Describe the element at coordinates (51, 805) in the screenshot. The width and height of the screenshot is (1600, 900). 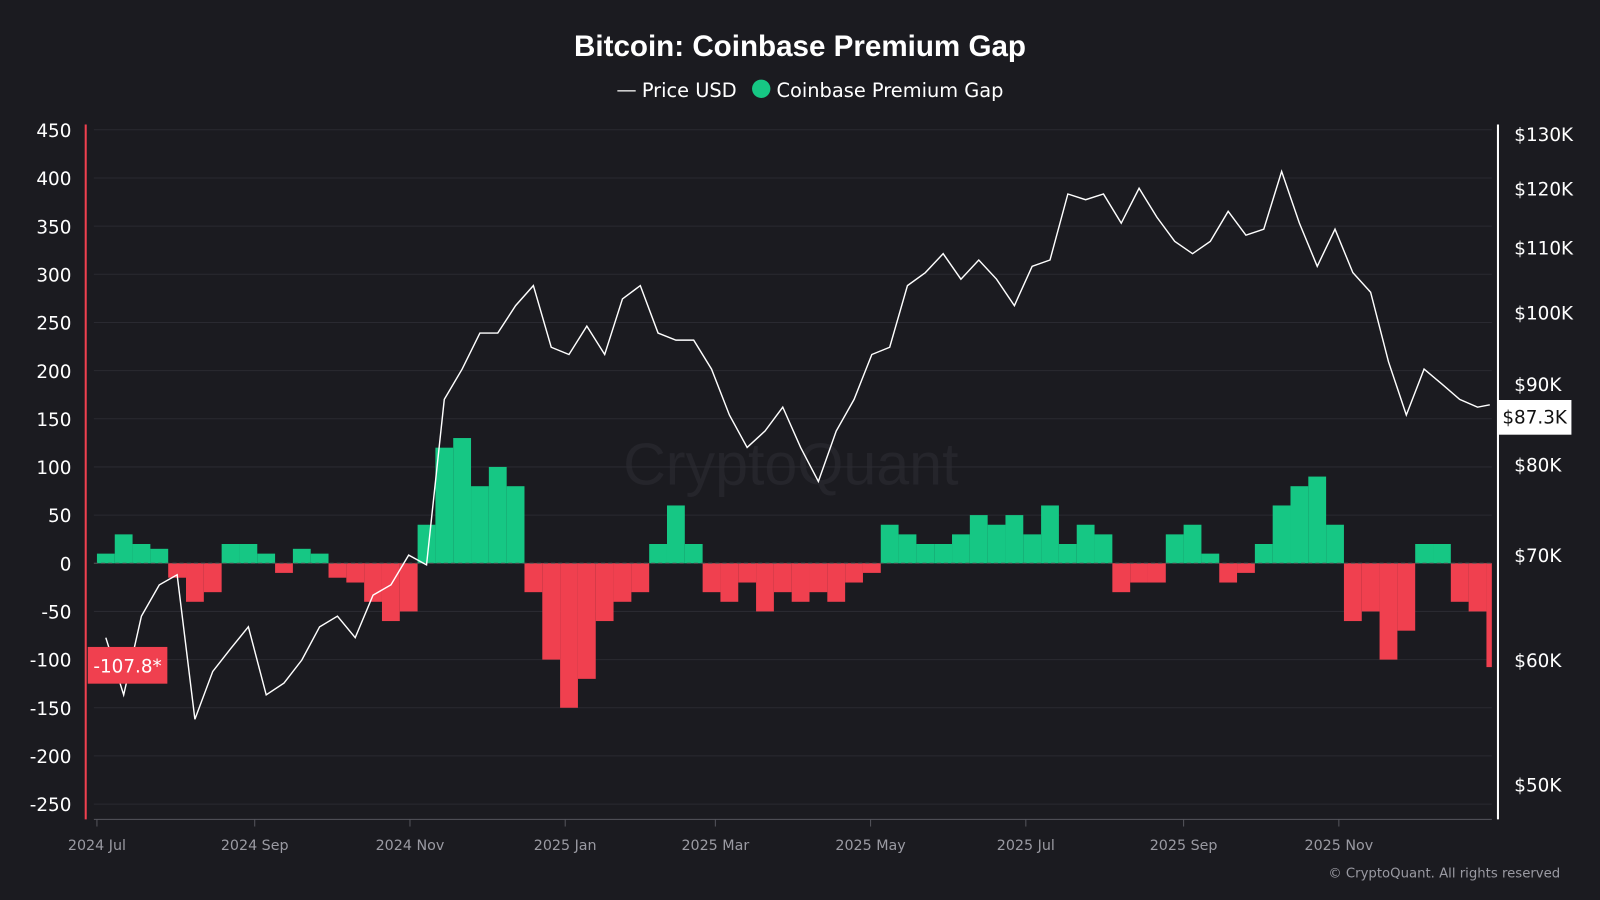
I see `left-tick-label: -250` at that location.